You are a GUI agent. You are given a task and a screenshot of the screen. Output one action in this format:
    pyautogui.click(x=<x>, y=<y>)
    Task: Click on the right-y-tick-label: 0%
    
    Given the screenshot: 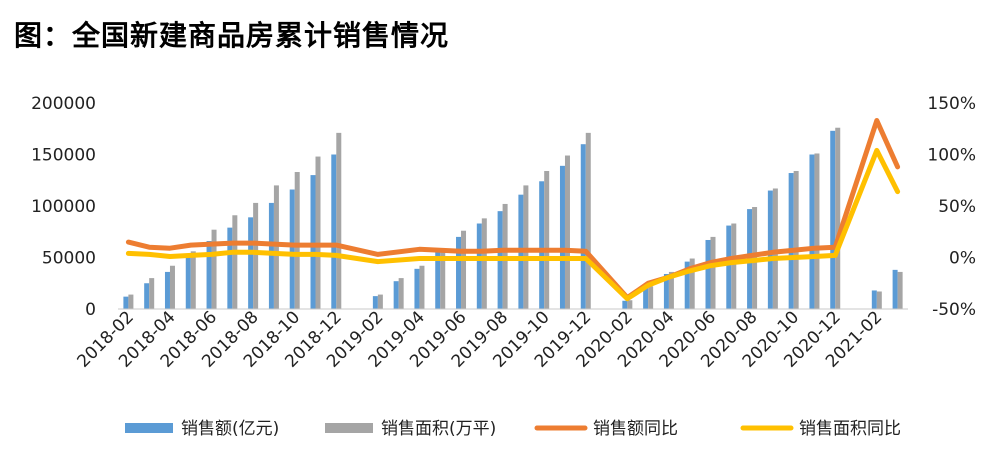 What is the action you would take?
    pyautogui.click(x=962, y=259)
    